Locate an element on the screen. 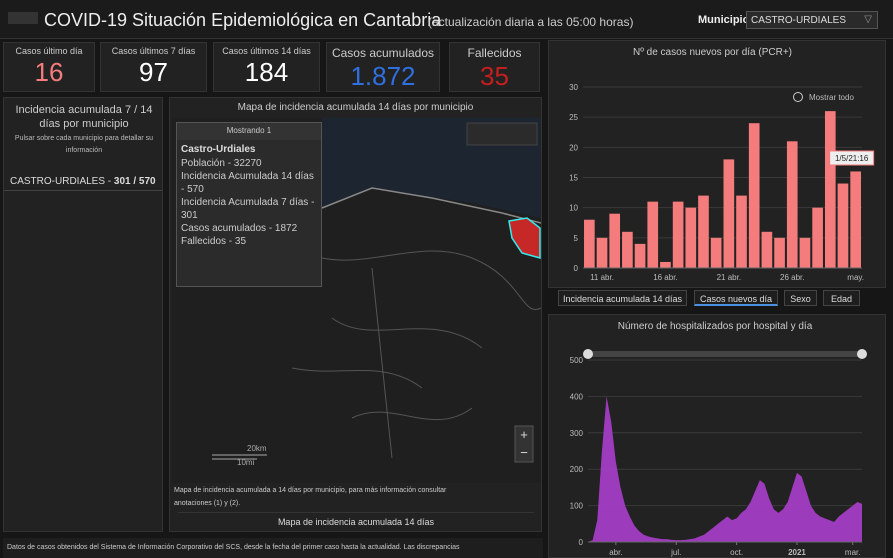 Image resolution: width=893 pixels, height=558 pixels. zoom-in: + is located at coordinates (524, 434).